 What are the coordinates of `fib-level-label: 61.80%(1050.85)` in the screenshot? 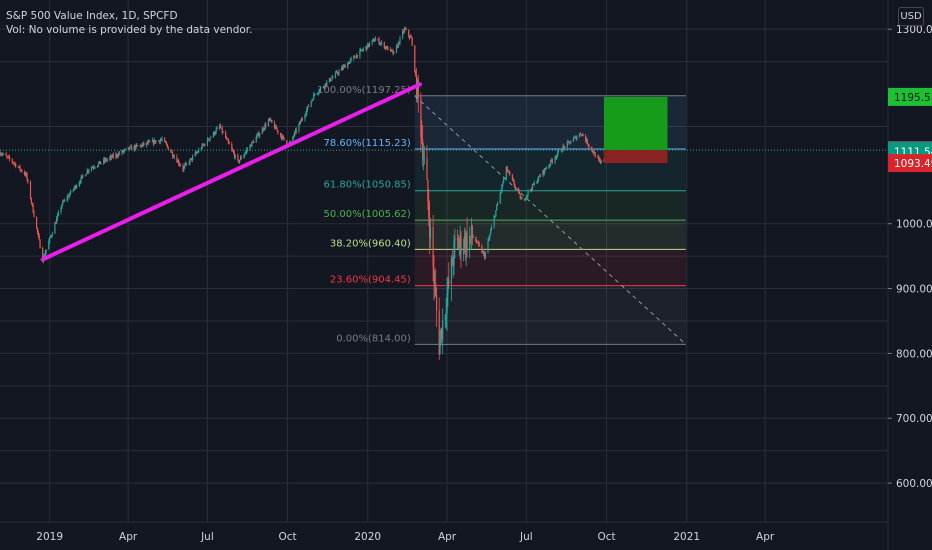 It's located at (367, 185).